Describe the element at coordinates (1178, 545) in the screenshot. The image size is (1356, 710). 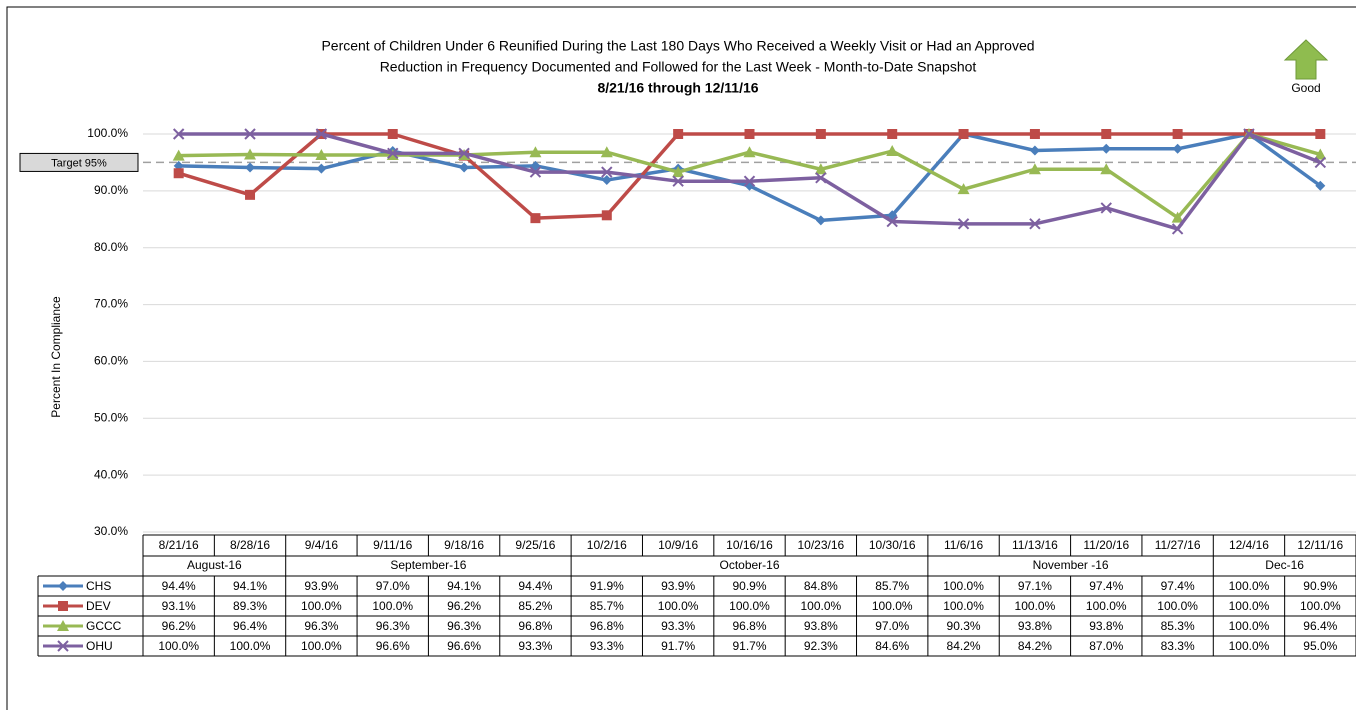
I see `x-tick-label: 11/27/16` at that location.